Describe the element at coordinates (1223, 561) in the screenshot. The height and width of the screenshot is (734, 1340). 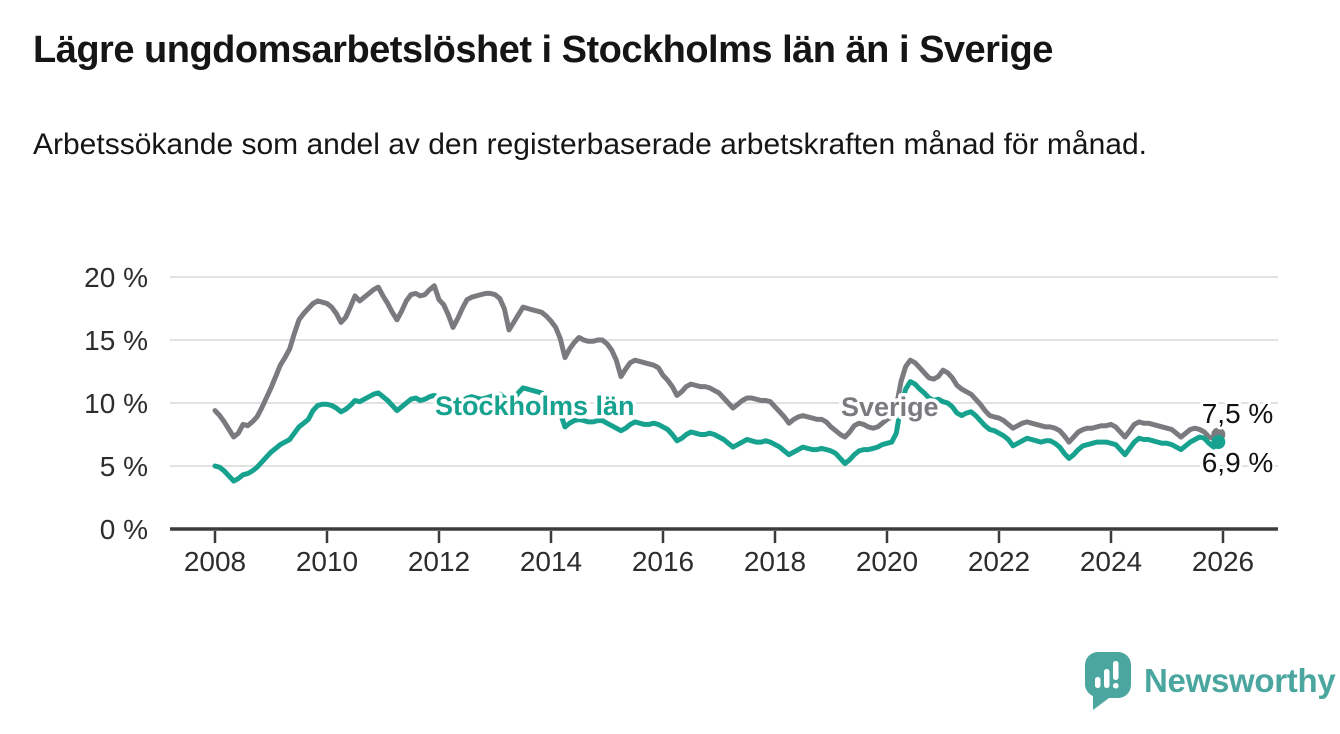
I see `x-axis-label: 2026` at that location.